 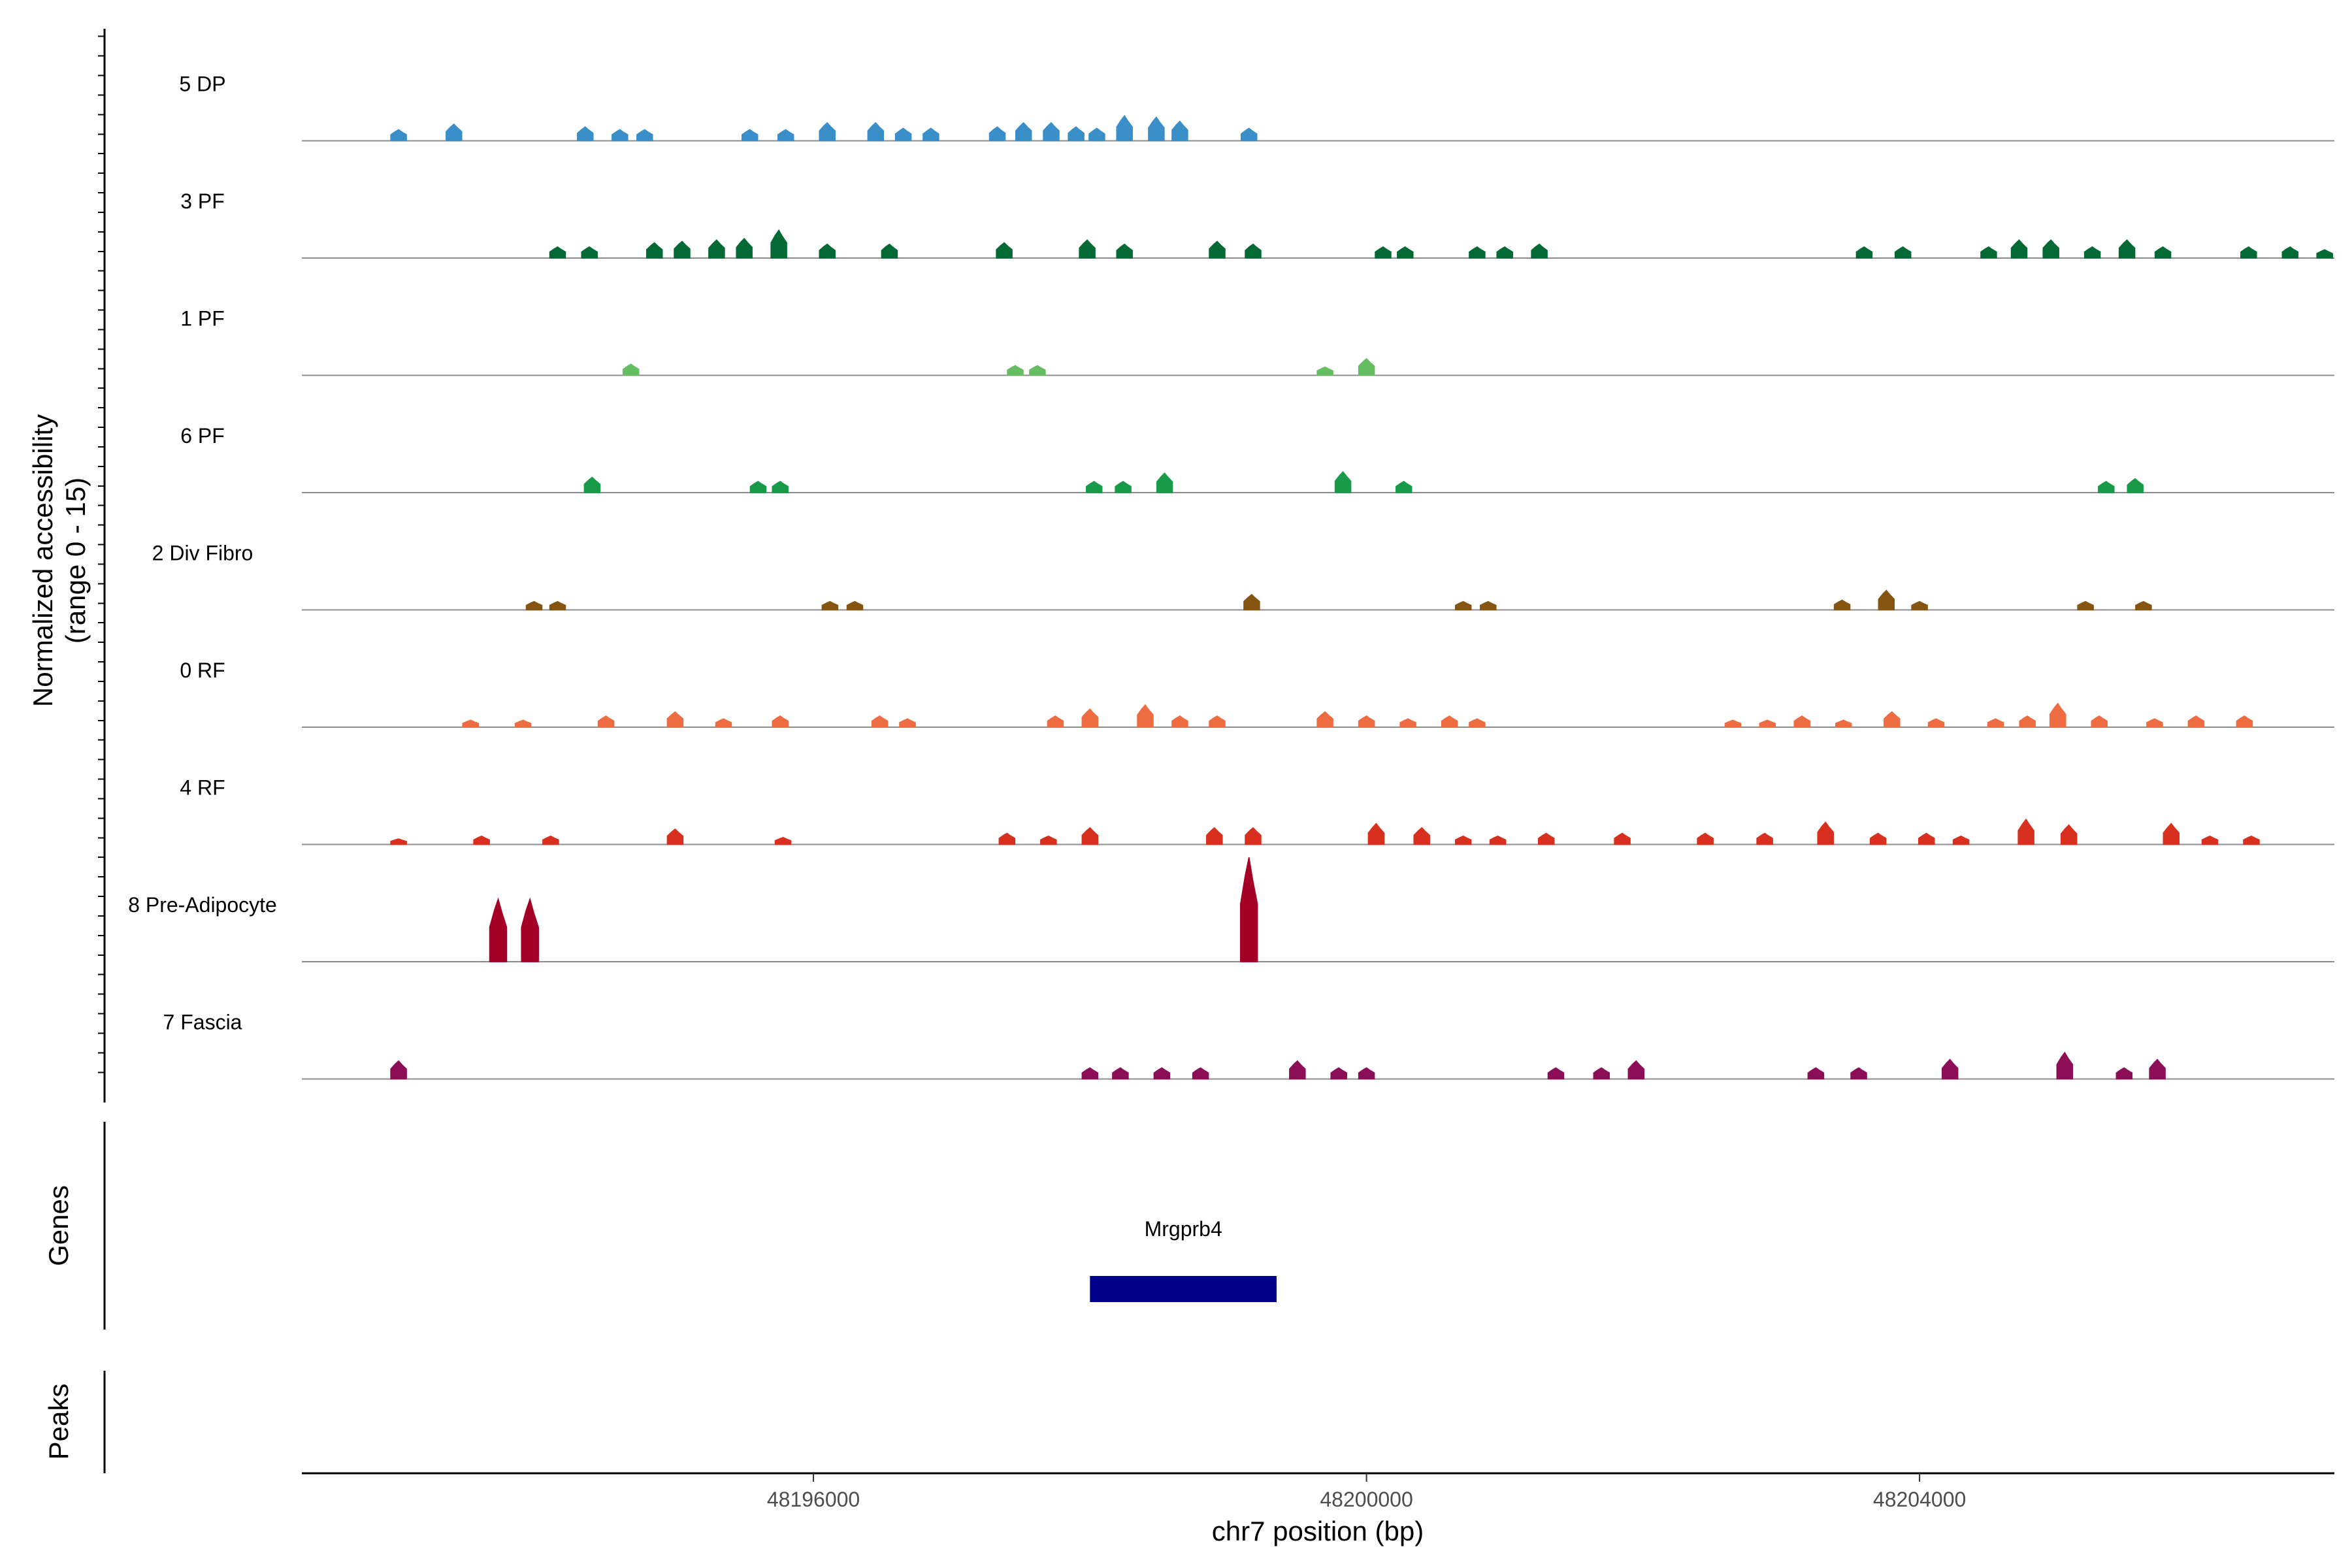 What do you see at coordinates (1257, 224) in the screenshot?
I see `track-1: 3 PF` at bounding box center [1257, 224].